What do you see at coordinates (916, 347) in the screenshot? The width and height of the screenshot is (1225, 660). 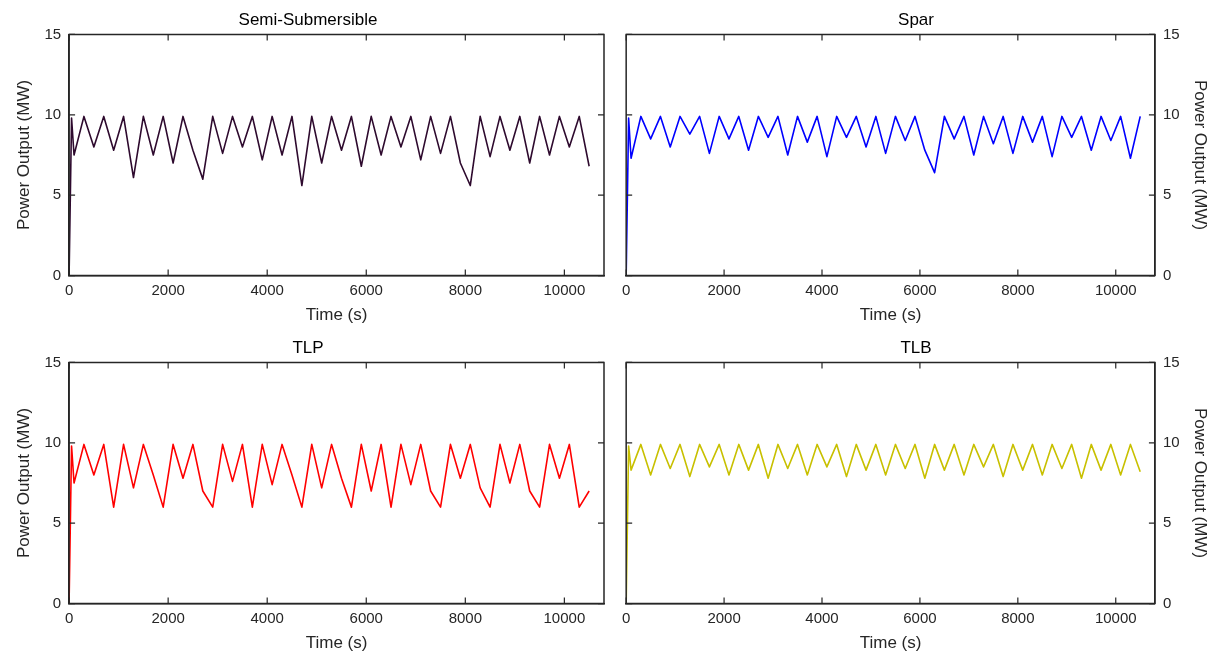 I see `chart-title: TLB` at bounding box center [916, 347].